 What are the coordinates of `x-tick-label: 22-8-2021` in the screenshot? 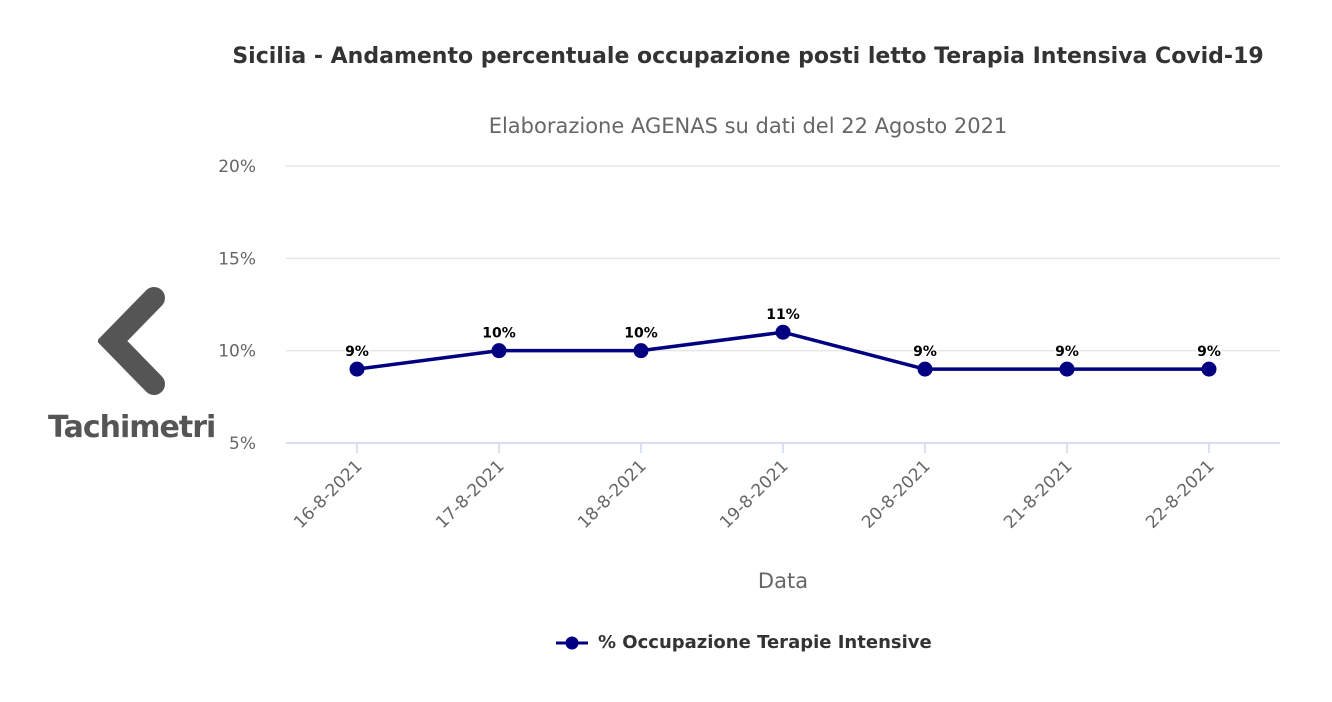 It's located at (1180, 494).